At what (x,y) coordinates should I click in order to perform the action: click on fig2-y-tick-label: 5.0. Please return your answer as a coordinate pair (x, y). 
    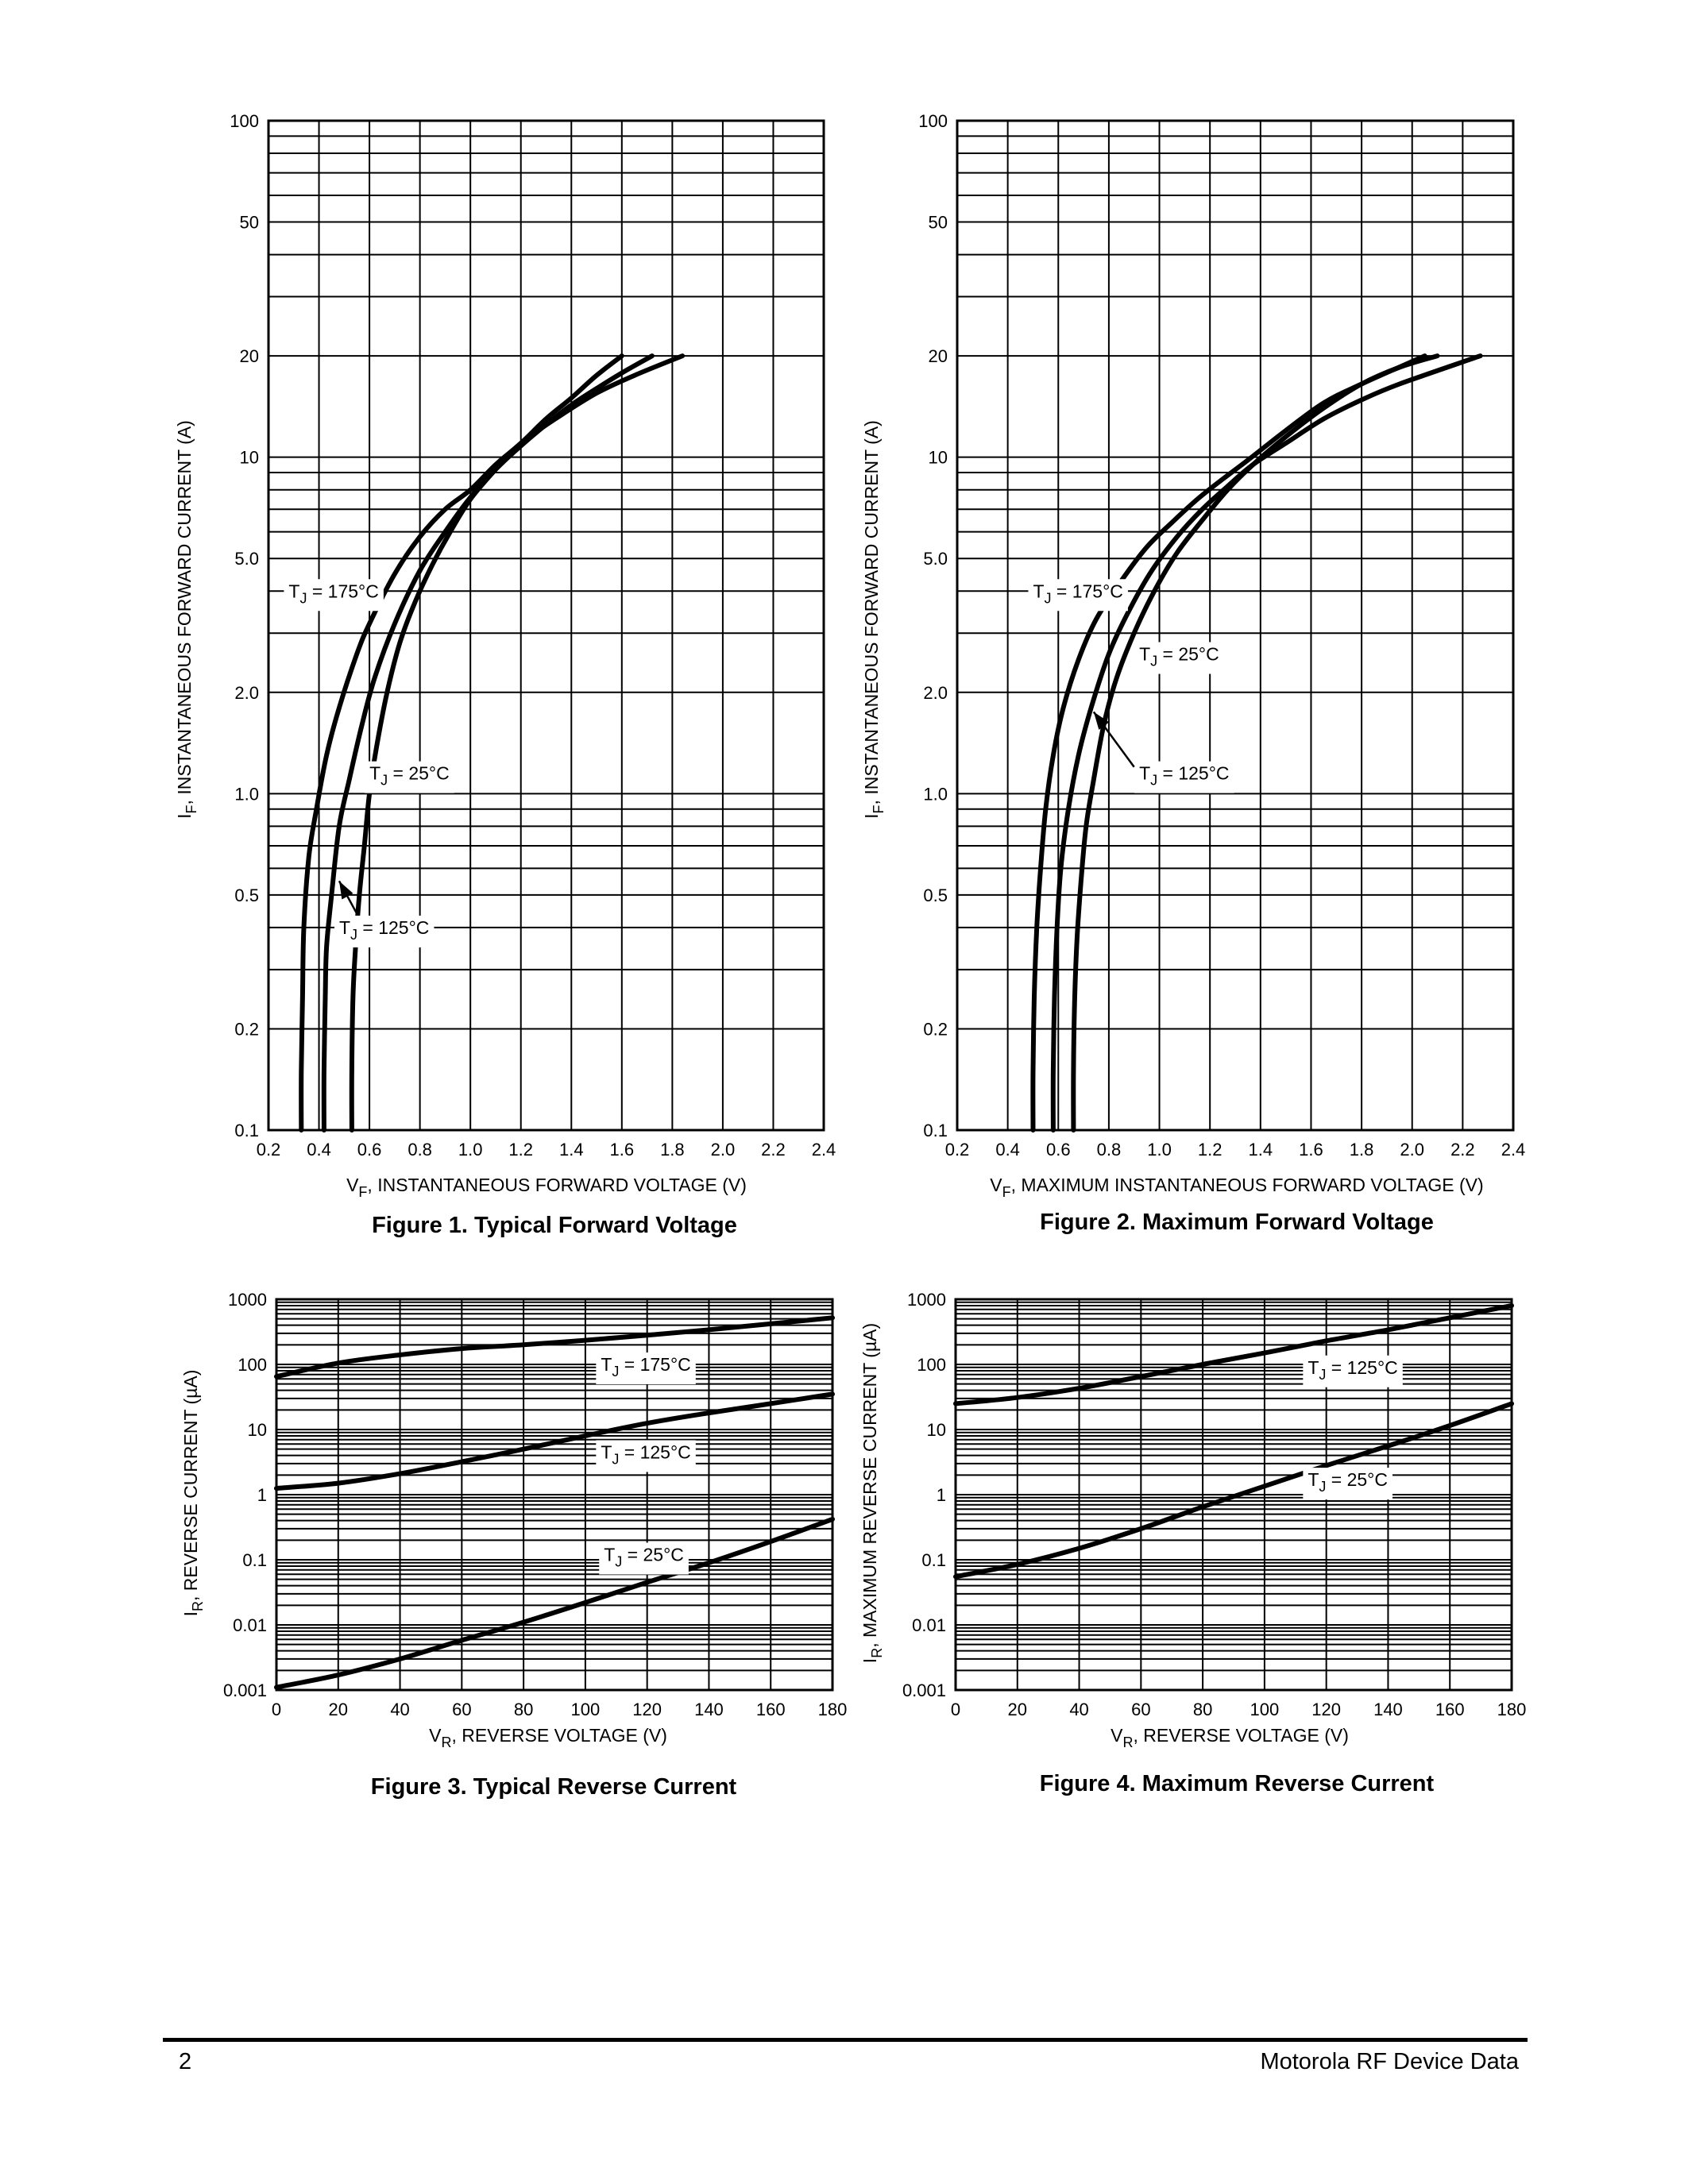
    Looking at the image, I should click on (935, 559).